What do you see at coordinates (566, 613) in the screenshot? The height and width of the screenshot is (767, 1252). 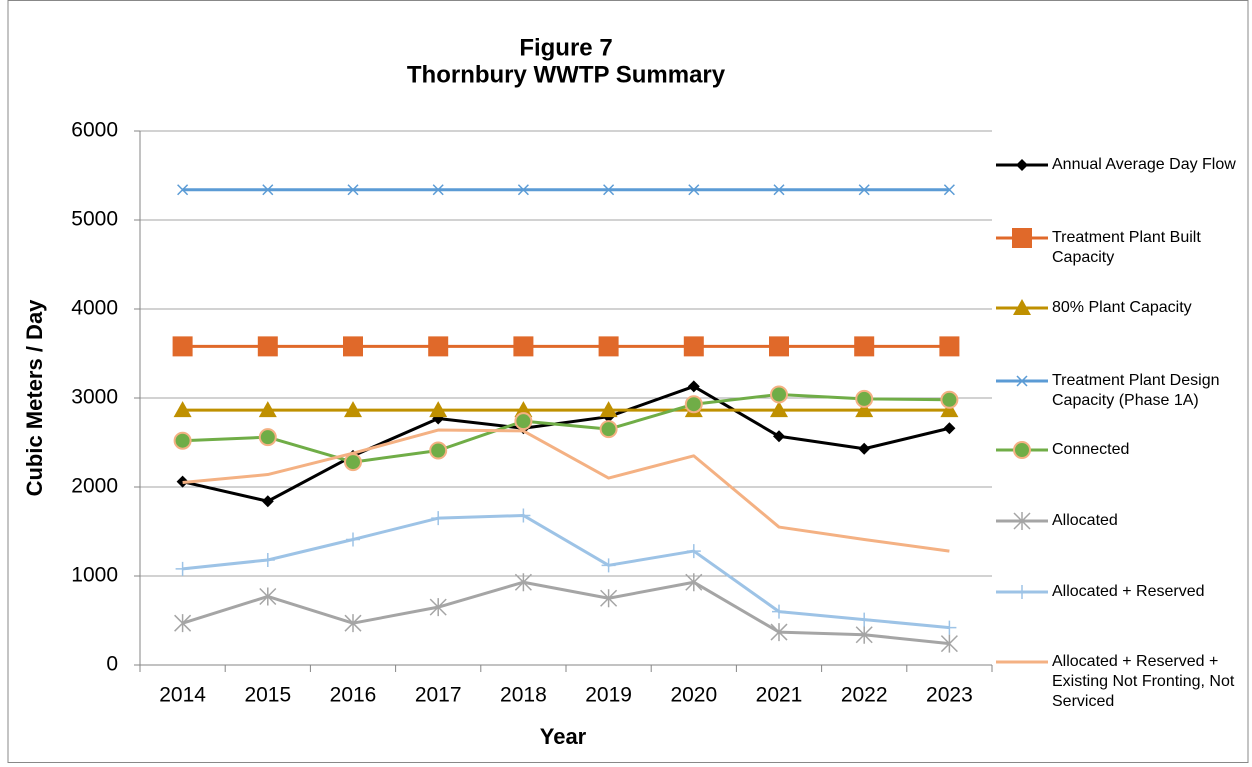 I see `series-line` at bounding box center [566, 613].